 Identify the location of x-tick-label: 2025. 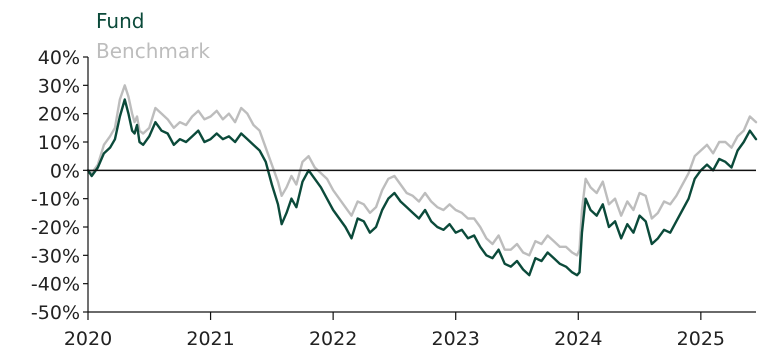
(701, 339).